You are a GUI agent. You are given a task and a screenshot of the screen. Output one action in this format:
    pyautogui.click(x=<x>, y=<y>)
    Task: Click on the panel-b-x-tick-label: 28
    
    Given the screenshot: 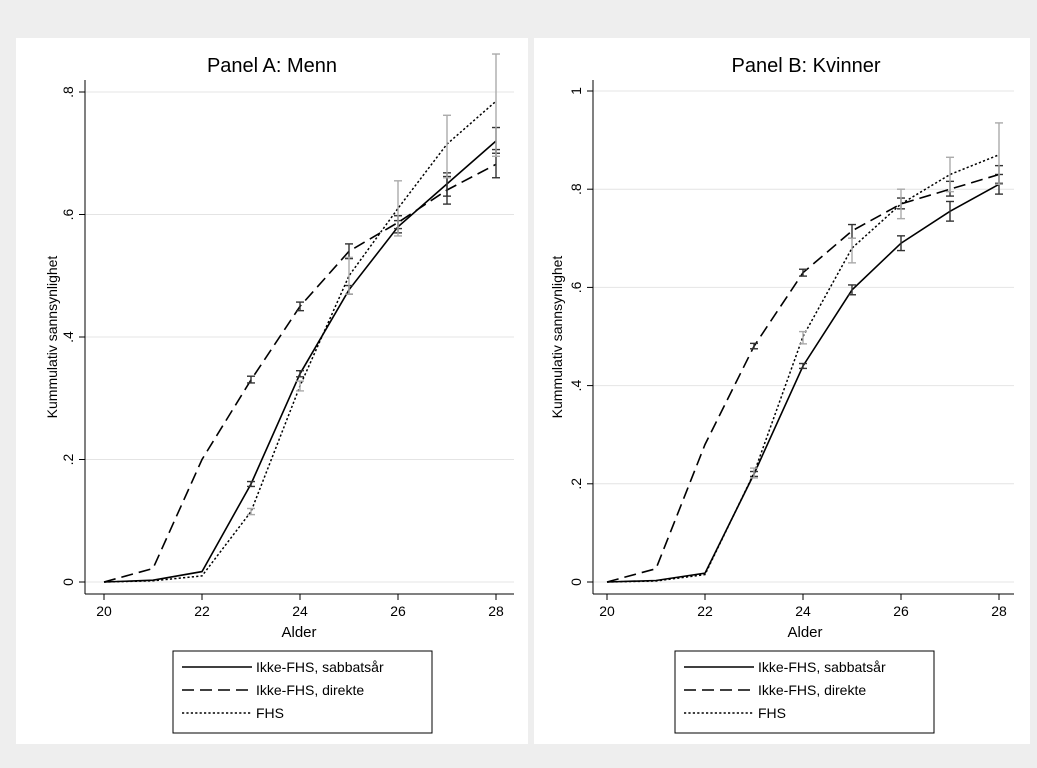 What is the action you would take?
    pyautogui.click(x=999, y=611)
    